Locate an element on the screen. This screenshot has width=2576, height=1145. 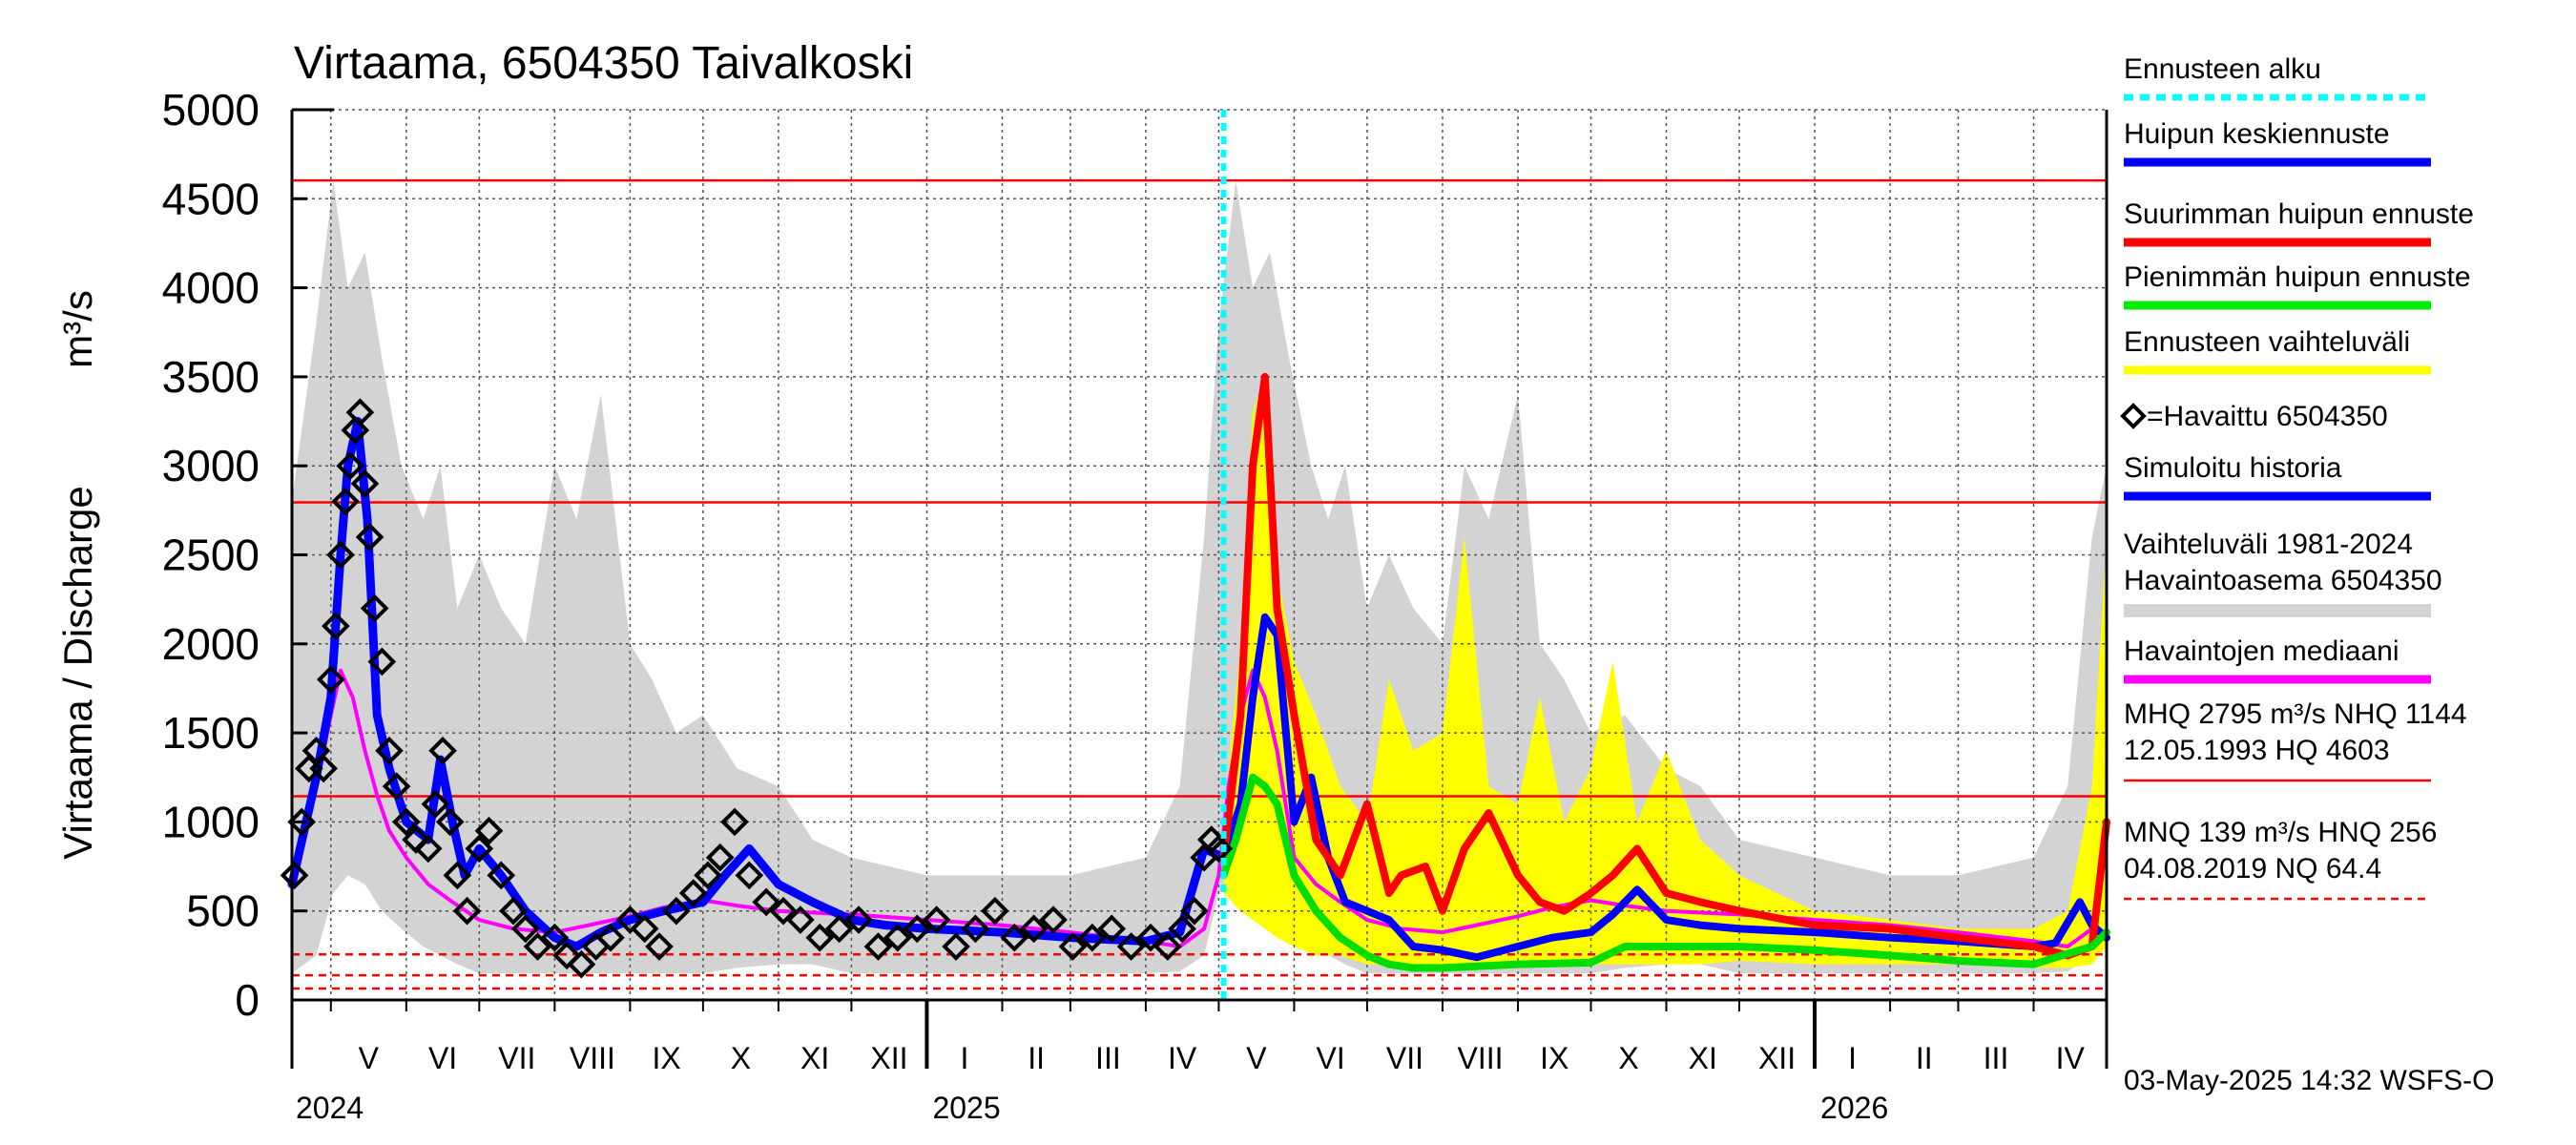
month-label: XI is located at coordinates (814, 1058).